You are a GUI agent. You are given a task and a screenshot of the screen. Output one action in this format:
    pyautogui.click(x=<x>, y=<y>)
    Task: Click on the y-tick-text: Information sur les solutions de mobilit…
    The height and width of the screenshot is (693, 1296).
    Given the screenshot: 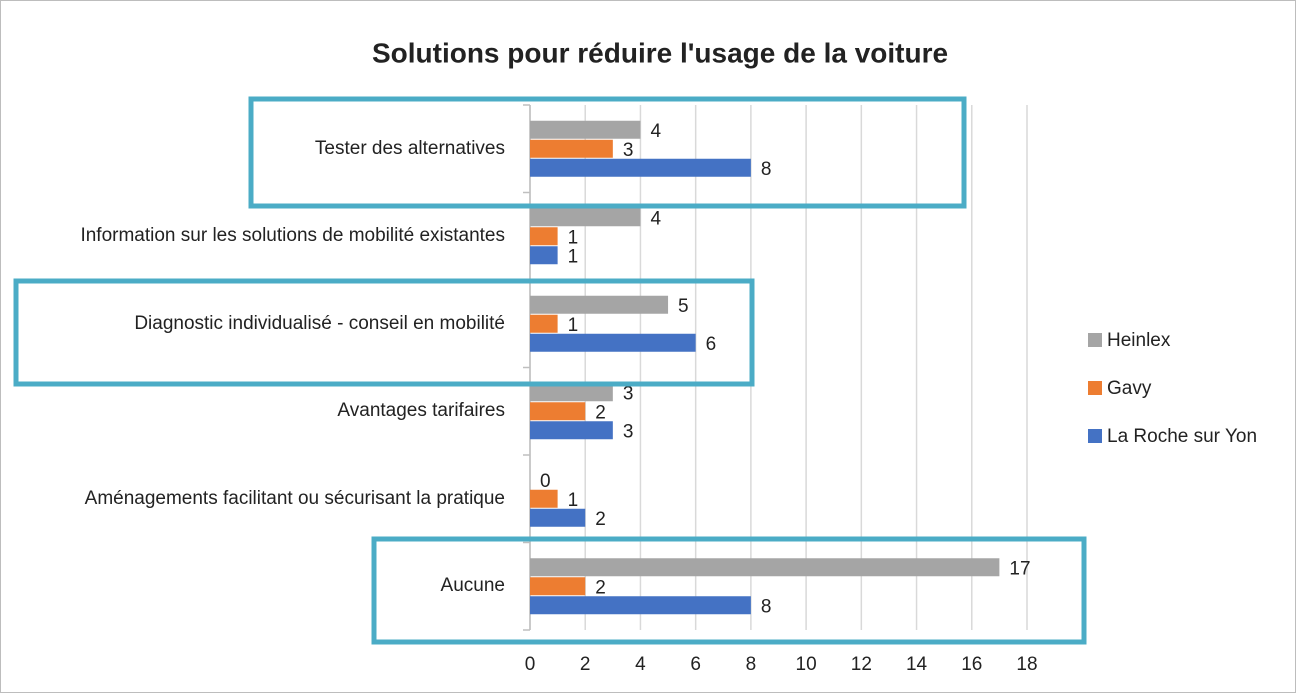 What is the action you would take?
    pyautogui.click(x=292, y=236)
    